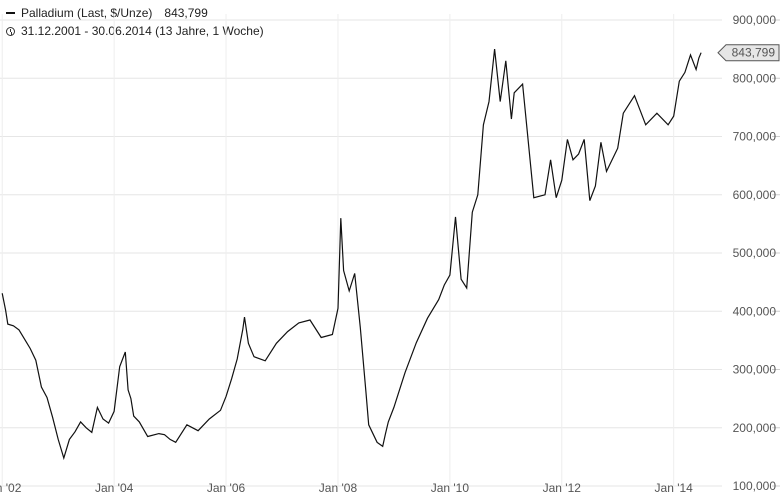 Image resolution: width=780 pixels, height=500 pixels. What do you see at coordinates (755, 137) in the screenshot?
I see `y-tick-label: 700,000` at bounding box center [755, 137].